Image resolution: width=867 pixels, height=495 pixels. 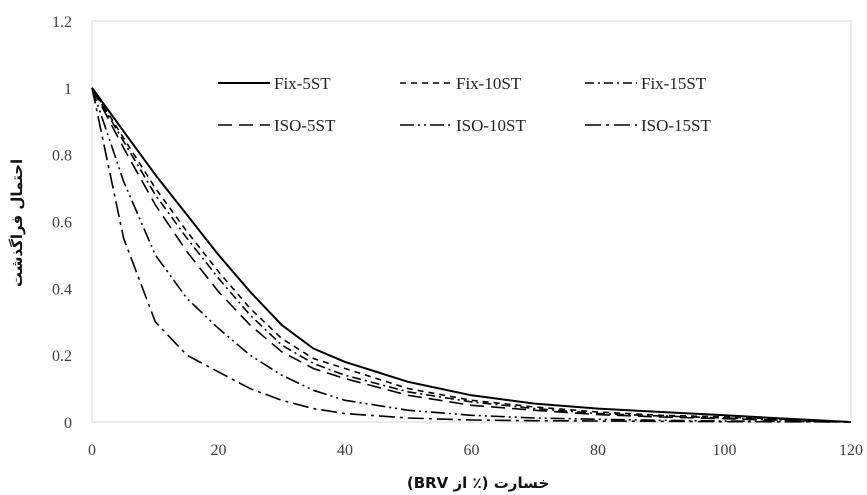 I want to click on y-tick-label: 0, so click(x=68, y=423).